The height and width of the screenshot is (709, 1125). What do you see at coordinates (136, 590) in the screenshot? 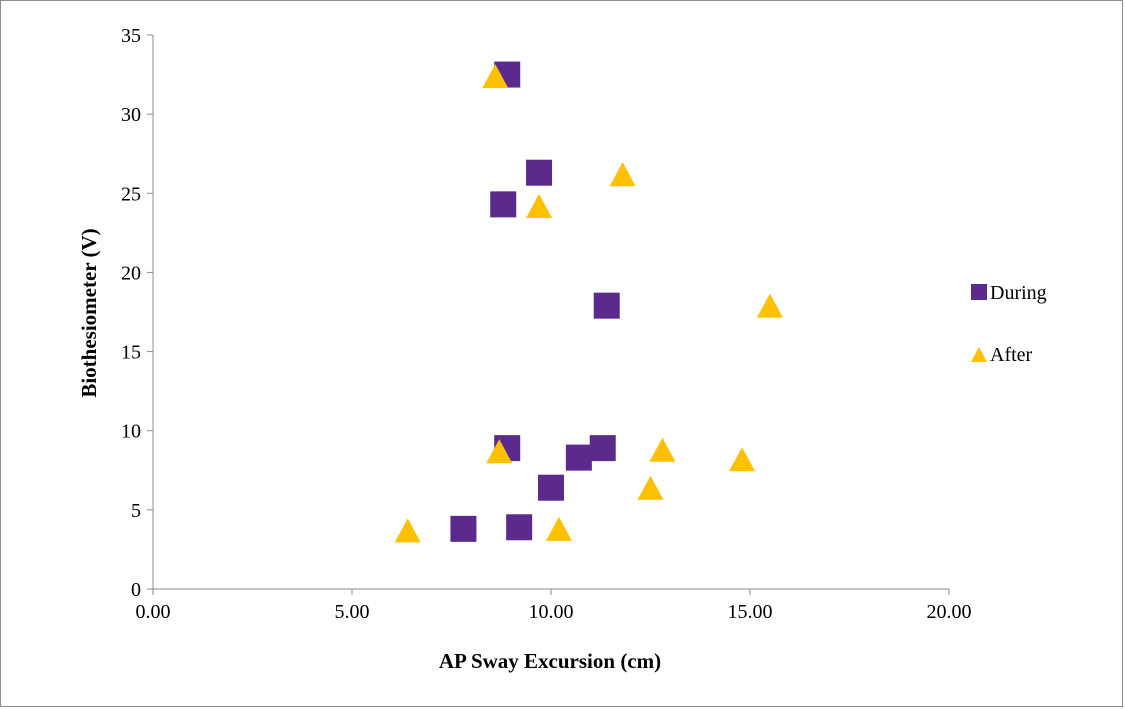
I see `y-tick-label: 0` at bounding box center [136, 590].